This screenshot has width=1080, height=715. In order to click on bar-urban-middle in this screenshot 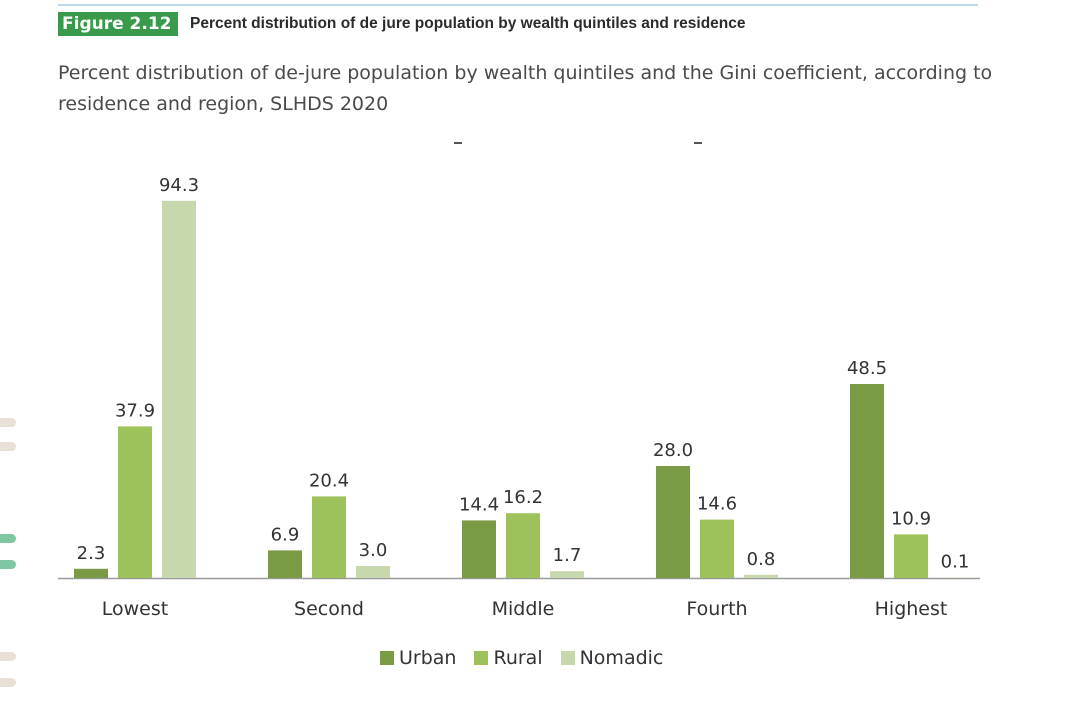, I will do `click(479, 549)`.